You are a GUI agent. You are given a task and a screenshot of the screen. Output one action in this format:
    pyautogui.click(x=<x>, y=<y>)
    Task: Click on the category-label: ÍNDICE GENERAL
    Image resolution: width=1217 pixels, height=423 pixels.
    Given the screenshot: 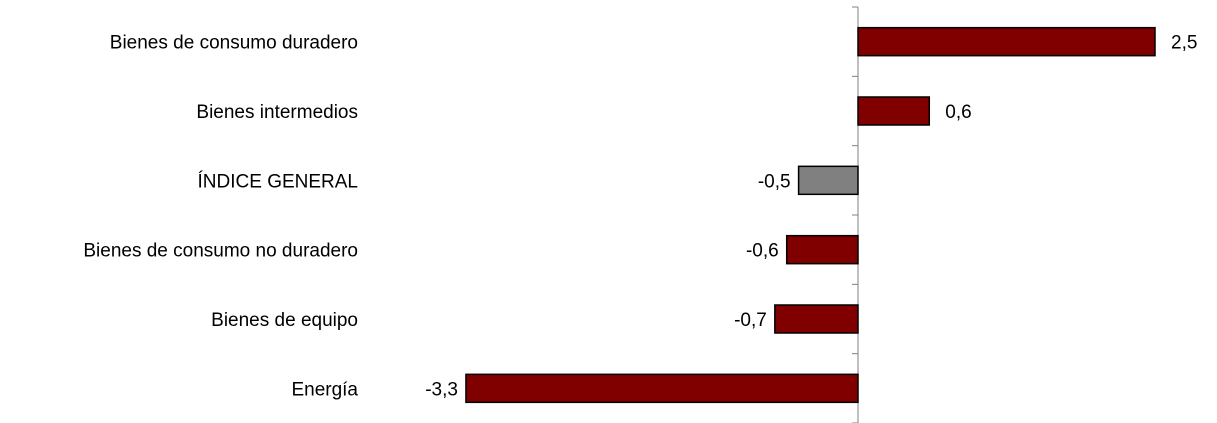 What is the action you would take?
    pyautogui.click(x=278, y=181)
    